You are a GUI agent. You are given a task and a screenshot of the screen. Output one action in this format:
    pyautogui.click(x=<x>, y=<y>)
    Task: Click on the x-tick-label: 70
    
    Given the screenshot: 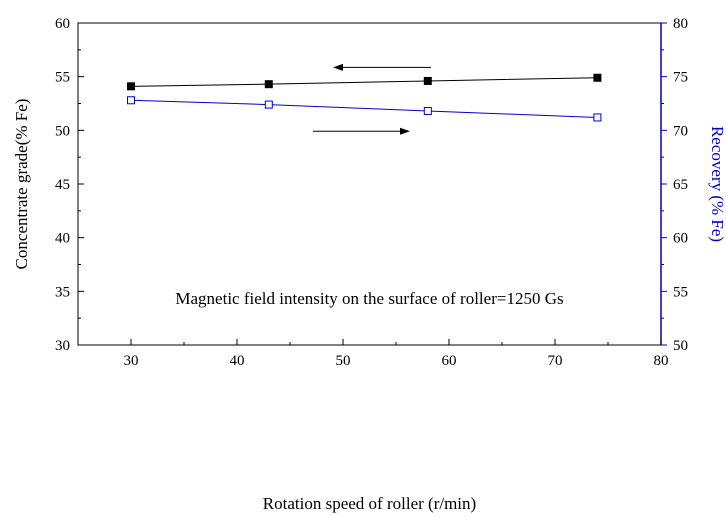 What is the action you would take?
    pyautogui.click(x=555, y=361)
    